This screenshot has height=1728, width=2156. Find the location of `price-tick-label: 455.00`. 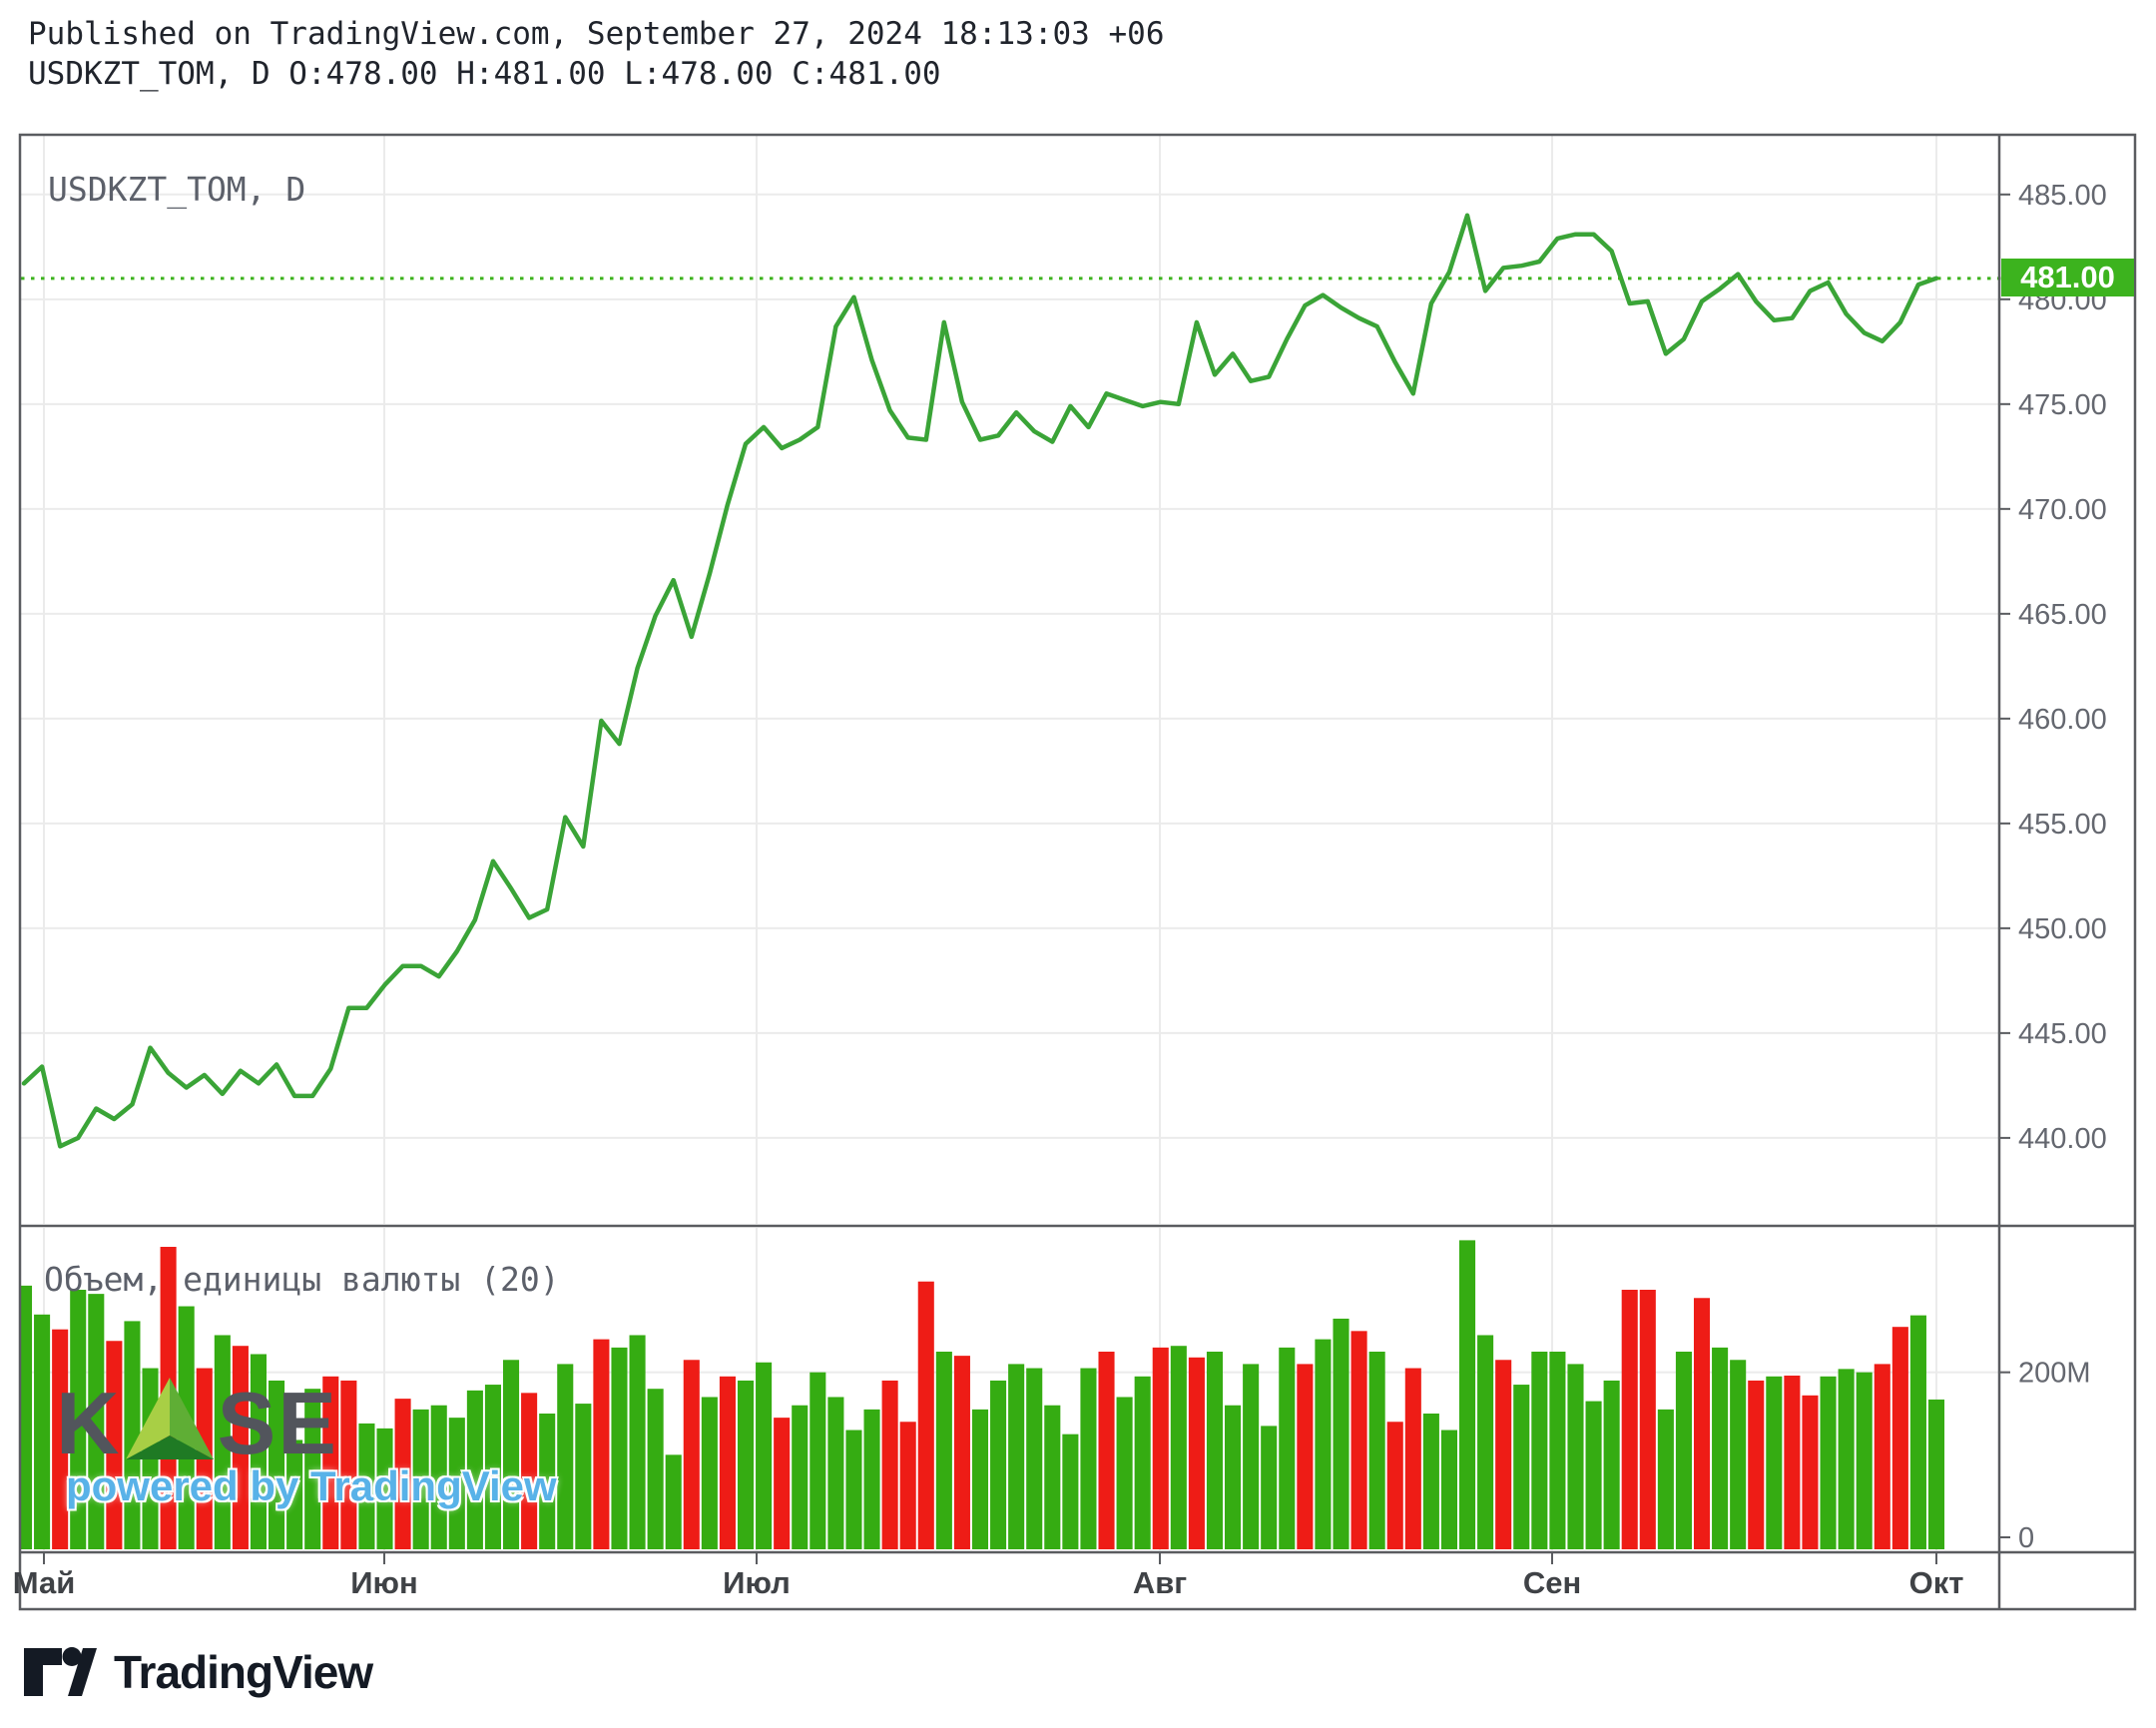

price-tick-label: 455.00 is located at coordinates (2062, 825).